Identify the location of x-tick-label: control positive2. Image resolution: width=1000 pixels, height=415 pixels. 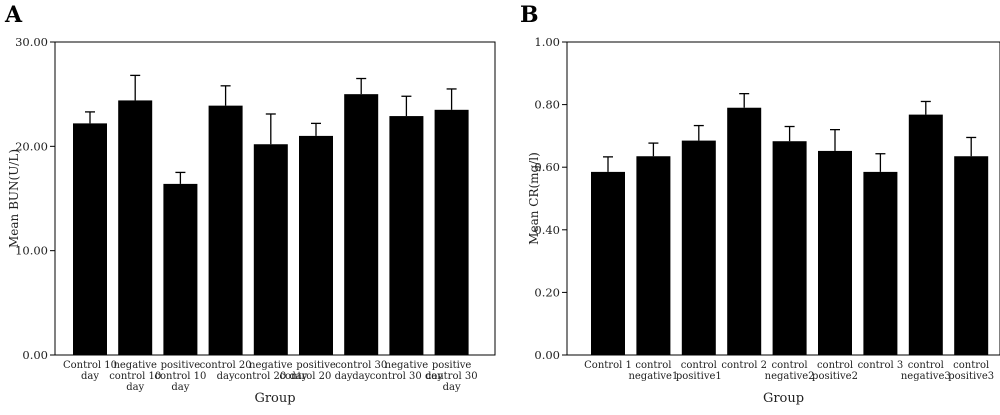
(835, 371).